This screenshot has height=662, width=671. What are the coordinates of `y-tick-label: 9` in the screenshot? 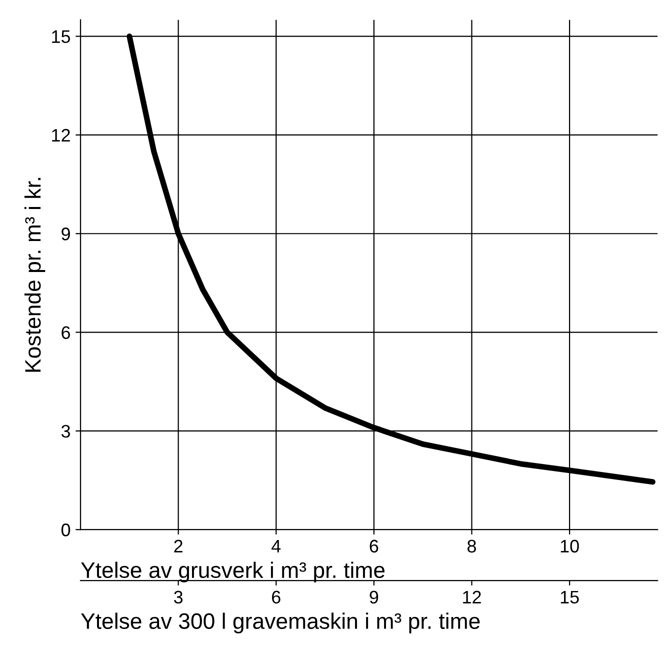 It's located at (66, 234).